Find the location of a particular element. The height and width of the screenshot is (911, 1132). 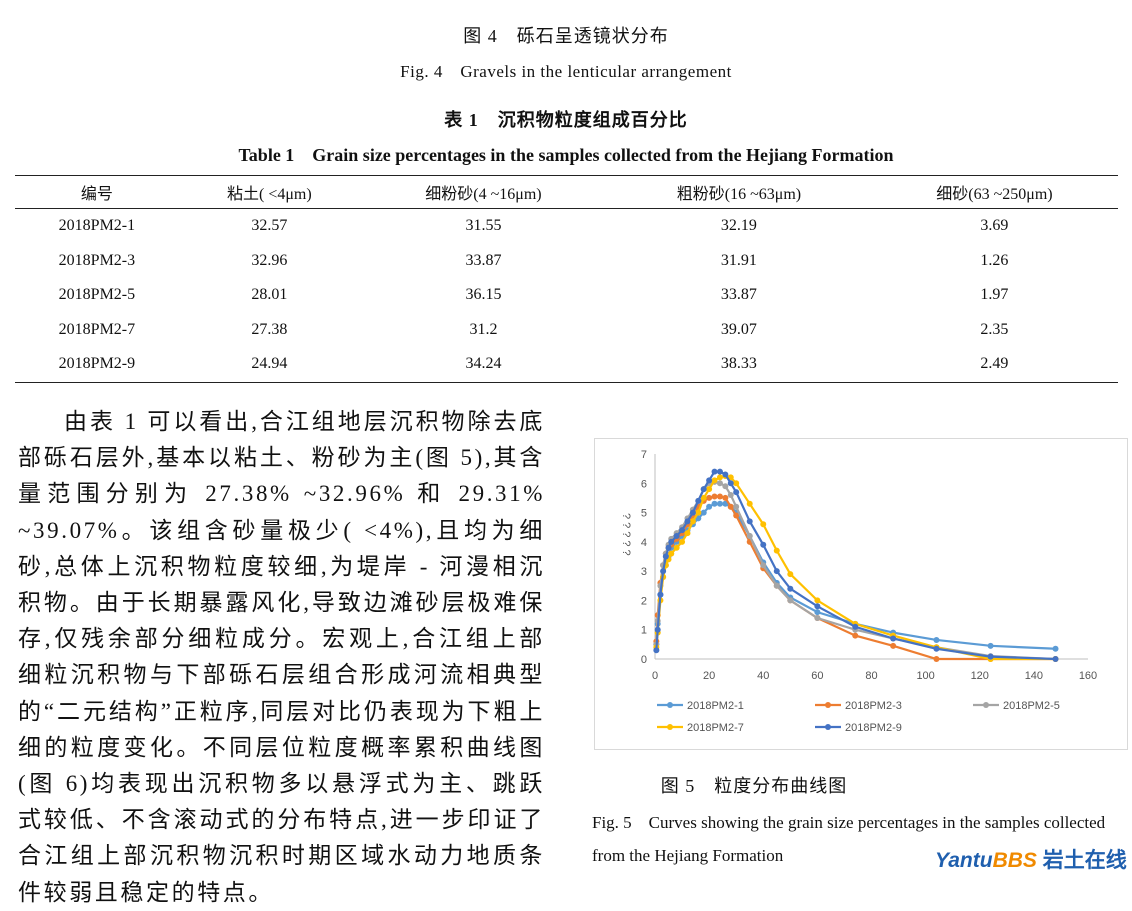

table-row: 2018PM2-7 27.38 31.2 39.07 2.35 is located at coordinates (566, 330).